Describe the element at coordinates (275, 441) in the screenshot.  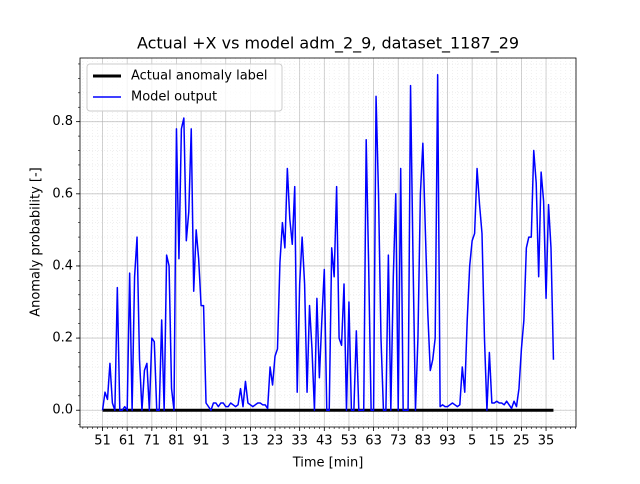
I see `x-tick-label: 23` at that location.